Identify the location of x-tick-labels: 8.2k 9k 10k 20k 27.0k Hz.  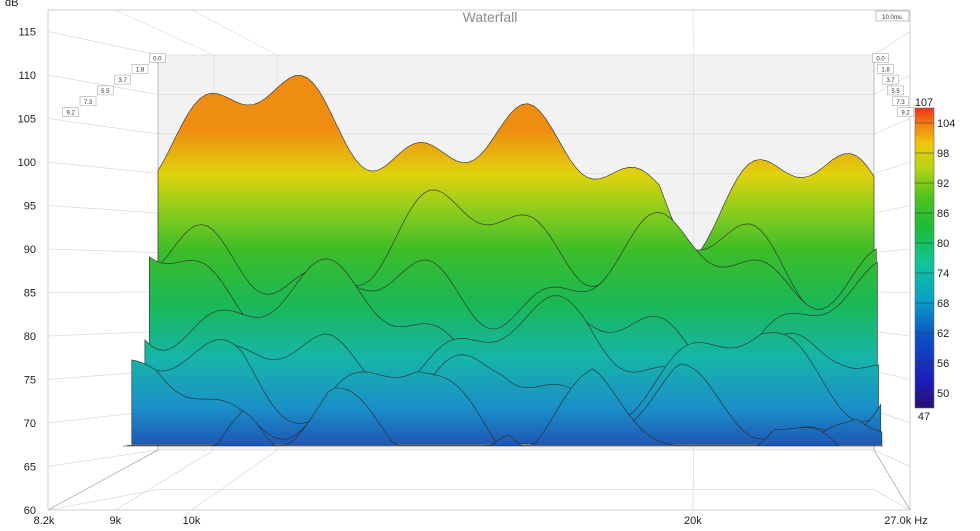
(481, 521).